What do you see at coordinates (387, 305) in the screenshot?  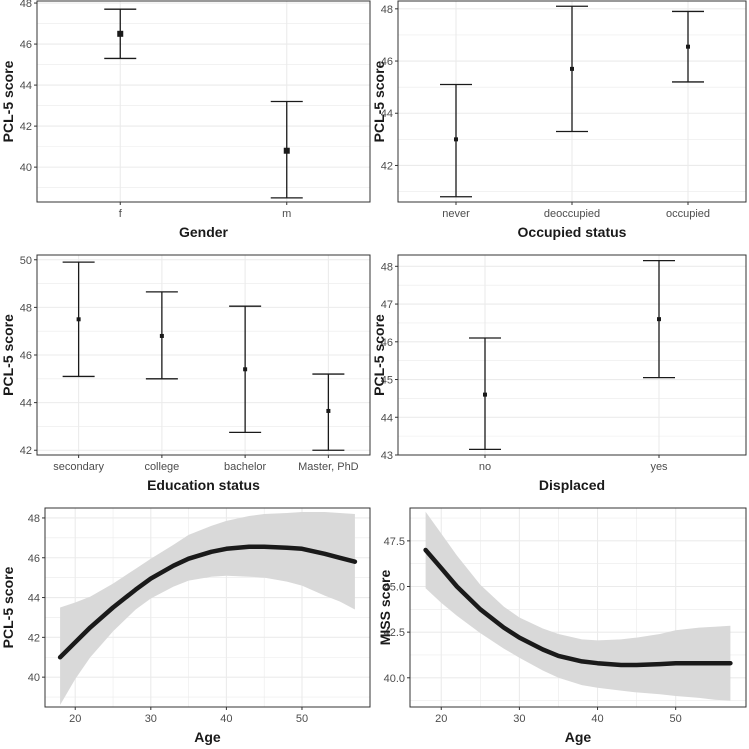 I see `y-tick-label: 47` at bounding box center [387, 305].